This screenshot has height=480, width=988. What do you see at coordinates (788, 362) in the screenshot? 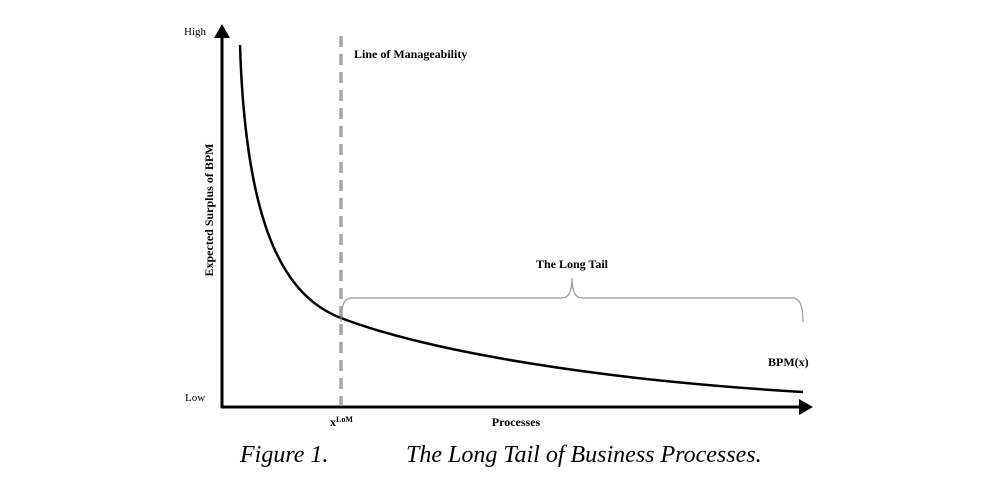
I see `curve-label: BPM(x)` at bounding box center [788, 362].